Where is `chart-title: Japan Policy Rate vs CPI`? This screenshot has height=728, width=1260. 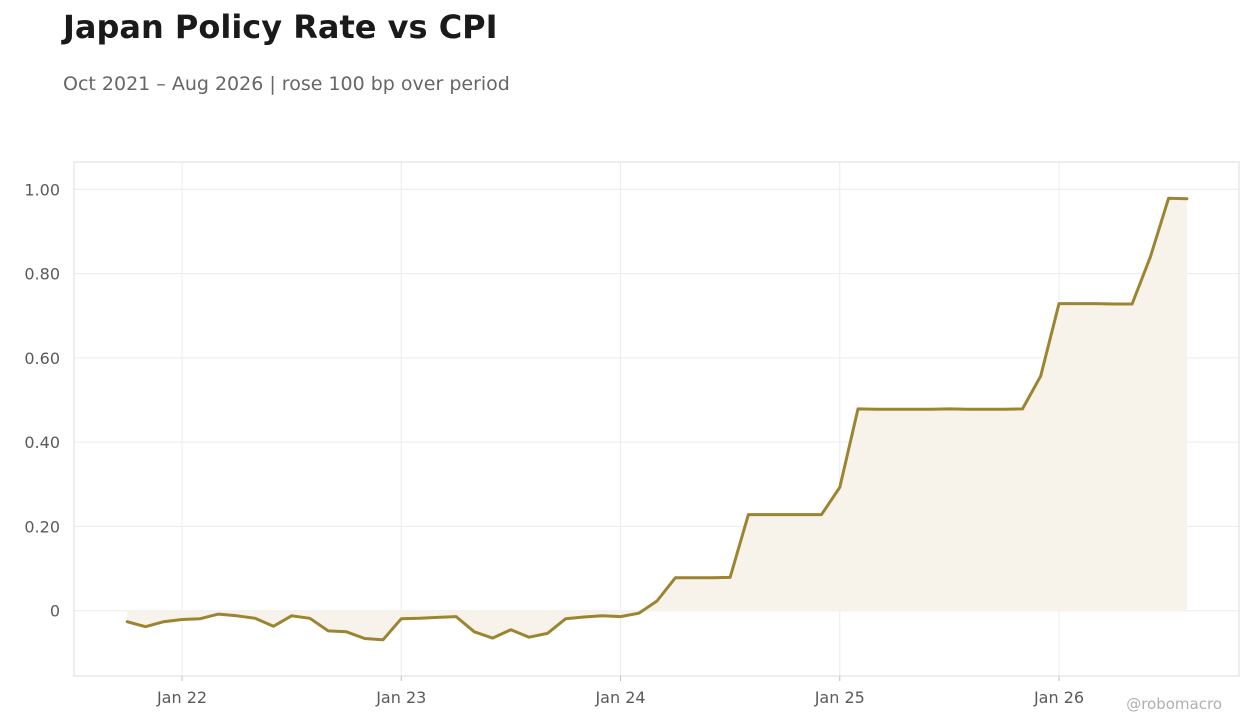 chart-title: Japan Policy Rate vs CPI is located at coordinates (280, 27).